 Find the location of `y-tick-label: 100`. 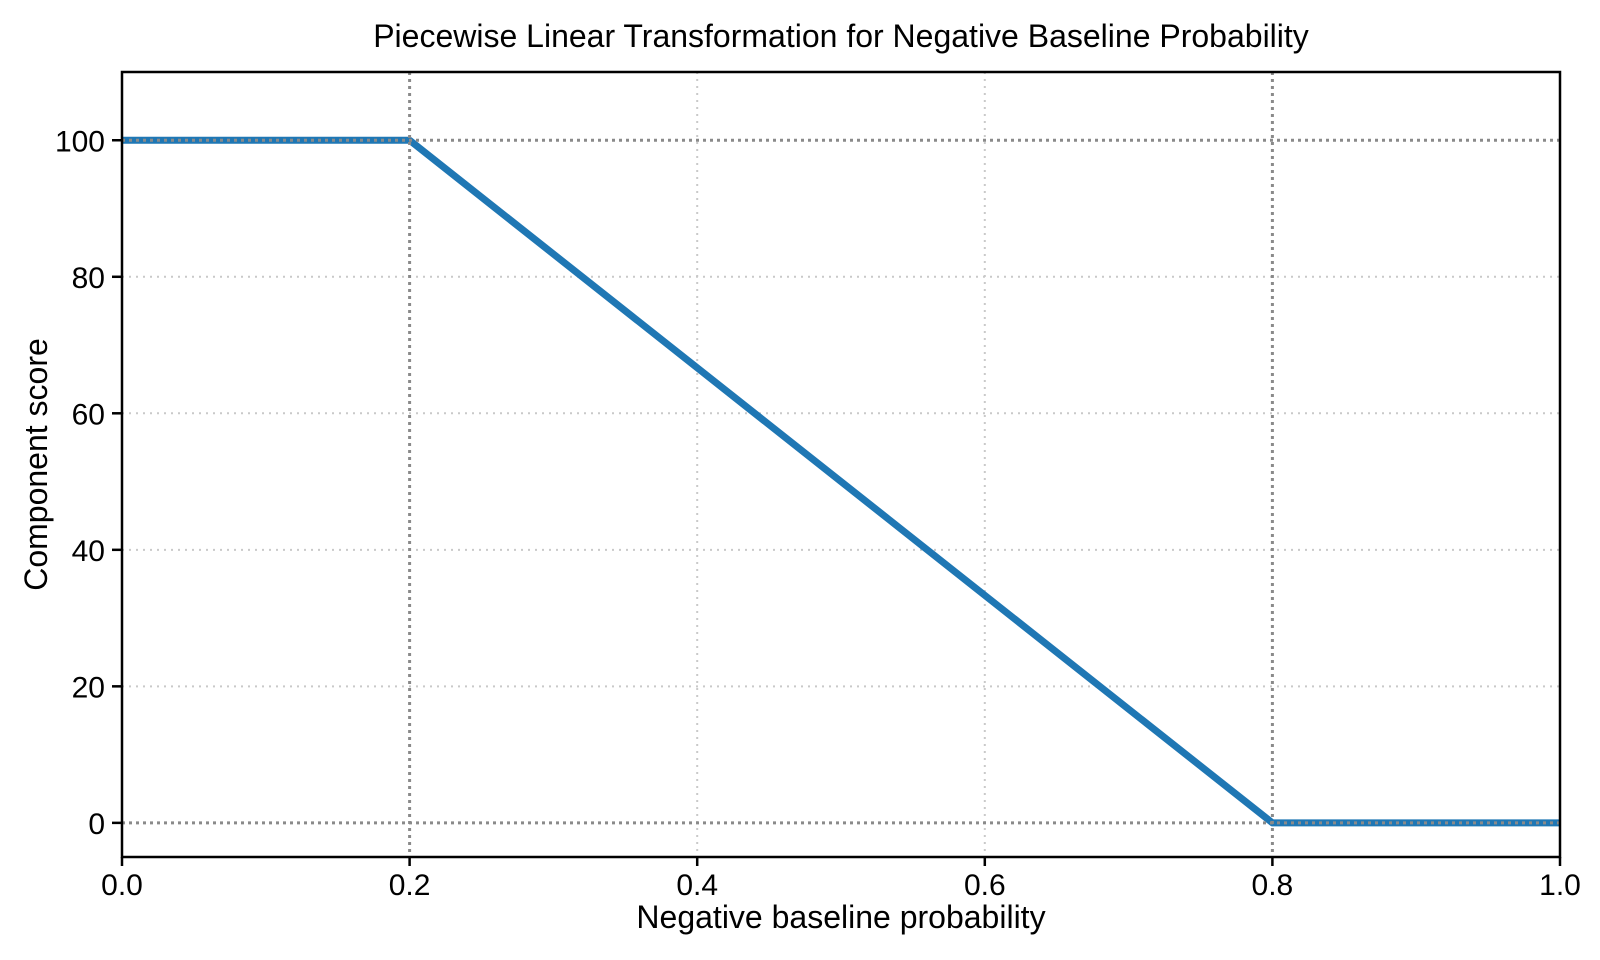

y-tick-label: 100 is located at coordinates (80, 141).